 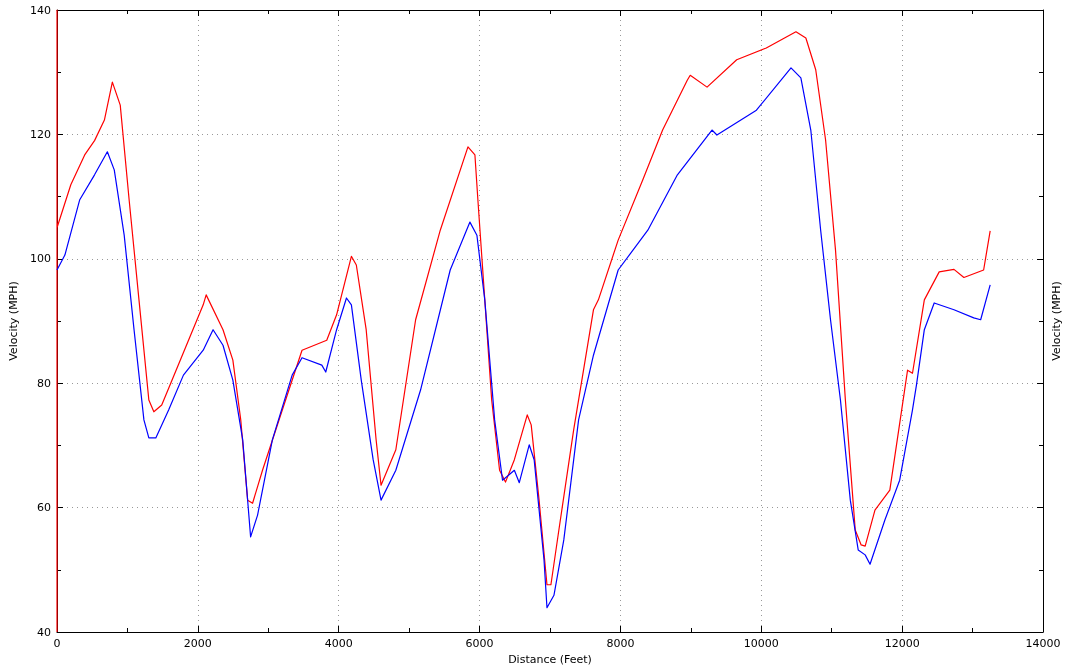 What do you see at coordinates (44, 632) in the screenshot?
I see `y-tick-label: 40` at bounding box center [44, 632].